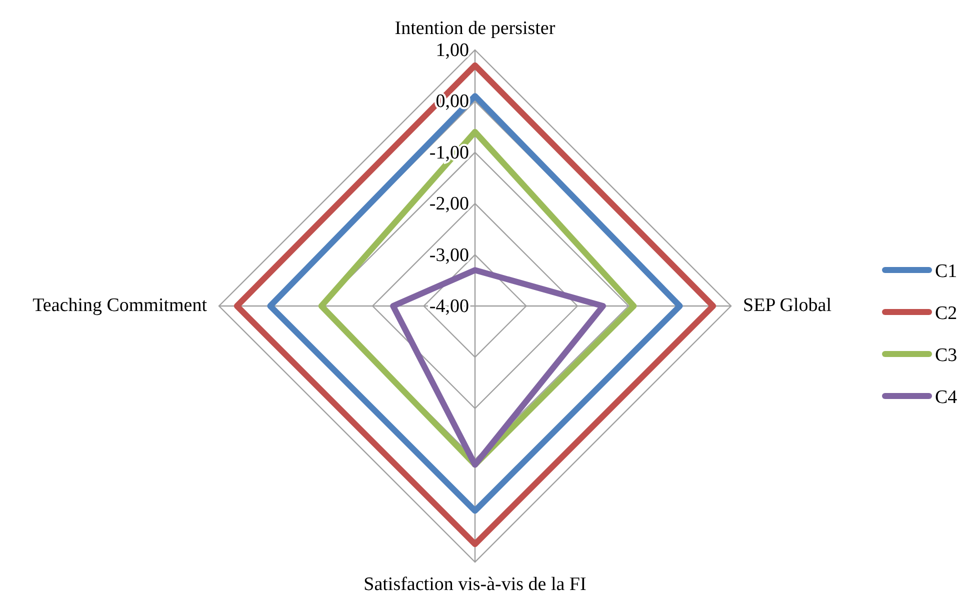 The height and width of the screenshot is (599, 973). Describe the element at coordinates (475, 28) in the screenshot. I see `spoke-label: Intention de persister` at that location.